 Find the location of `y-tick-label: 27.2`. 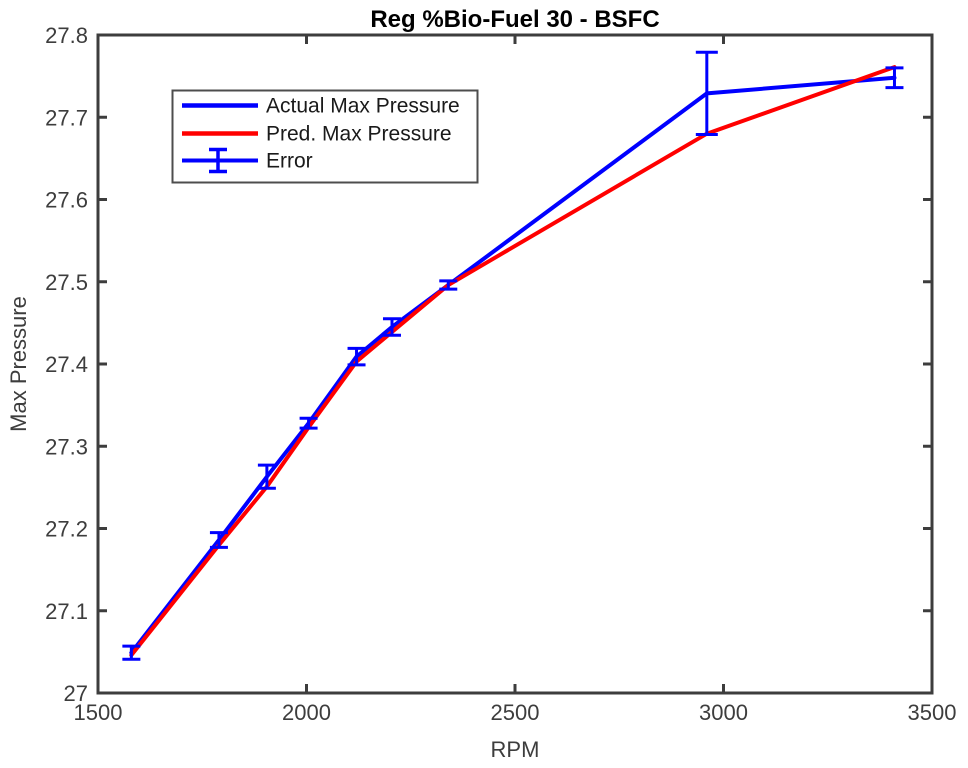

y-tick-label: 27.2 is located at coordinates (66, 529).